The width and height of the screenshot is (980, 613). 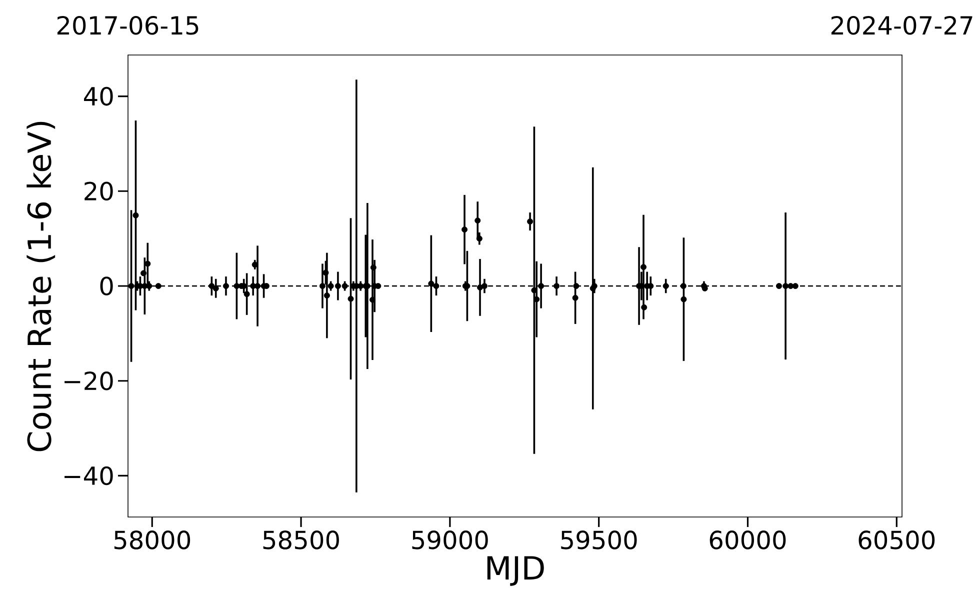 I want to click on y-tick-label: 40, so click(x=98, y=96).